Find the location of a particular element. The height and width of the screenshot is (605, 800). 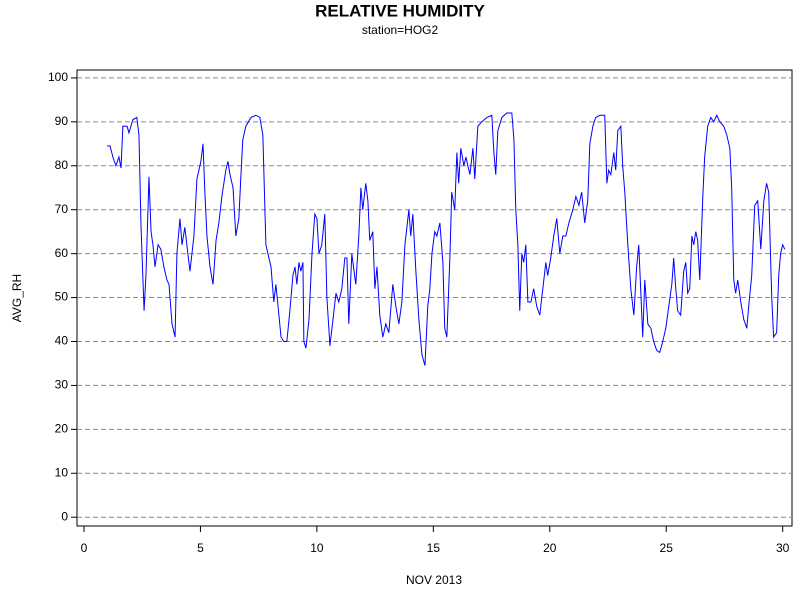

x-tick-label: 20 is located at coordinates (550, 548).